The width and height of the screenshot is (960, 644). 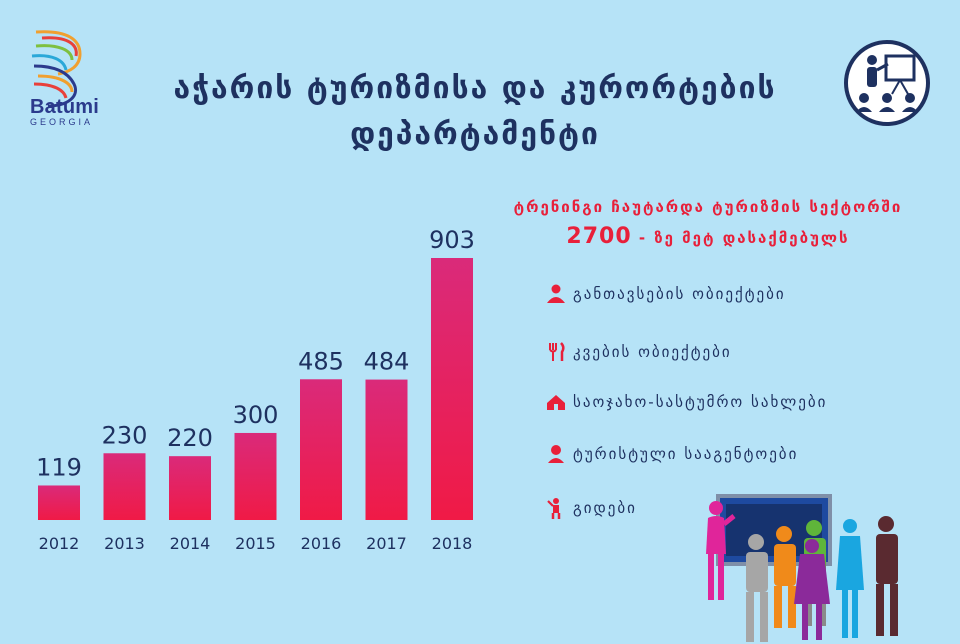 What do you see at coordinates (452, 543) in the screenshot?
I see `x-tick-label: 2018` at bounding box center [452, 543].